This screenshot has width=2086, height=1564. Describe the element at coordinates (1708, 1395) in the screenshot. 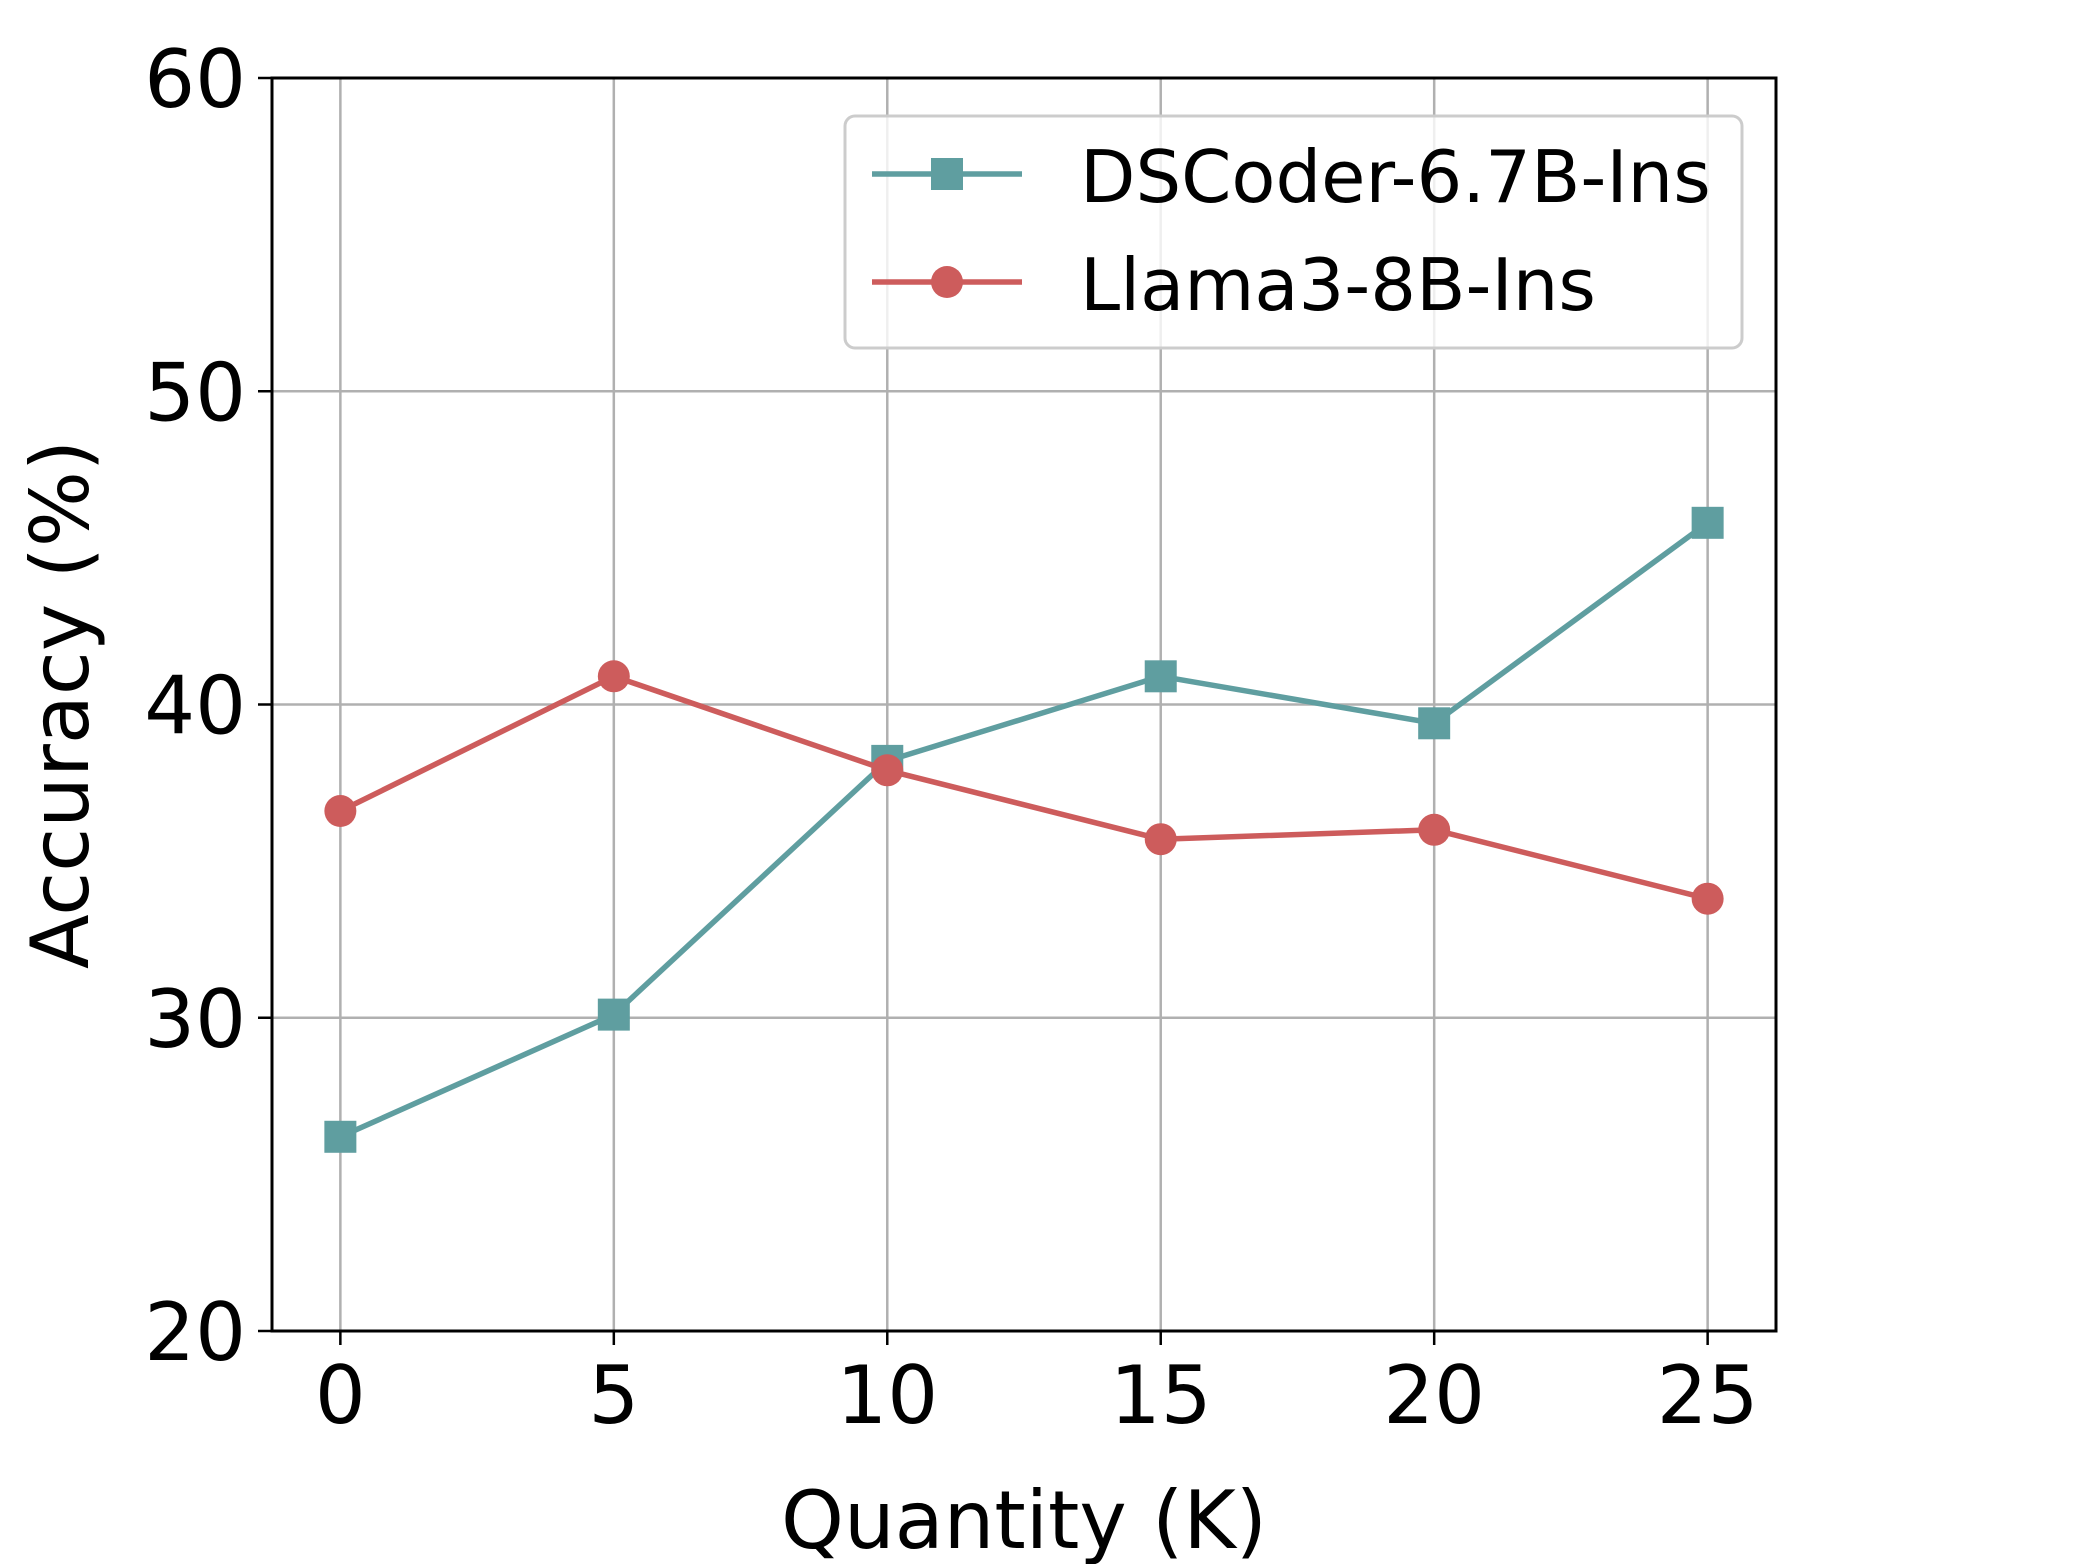

I see `x-tick-label: 25` at that location.